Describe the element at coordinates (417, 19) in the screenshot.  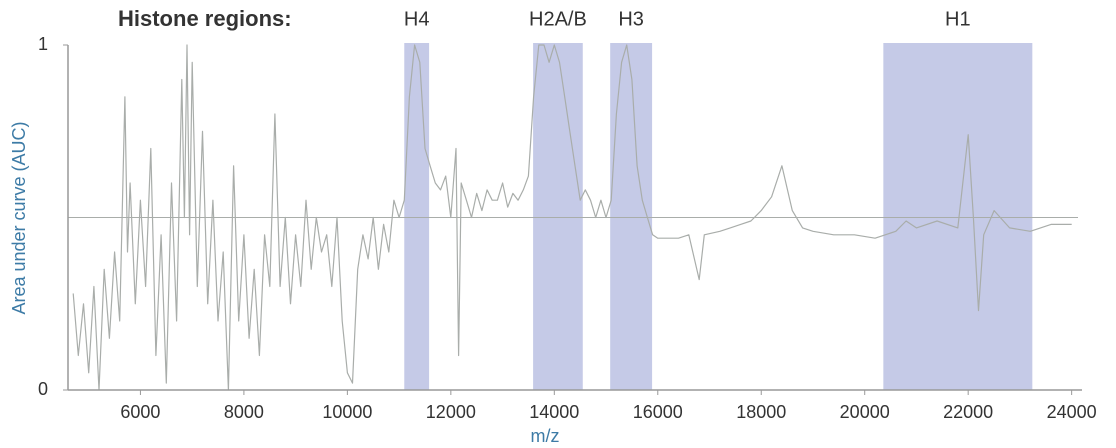
I see `region-label: H4` at that location.